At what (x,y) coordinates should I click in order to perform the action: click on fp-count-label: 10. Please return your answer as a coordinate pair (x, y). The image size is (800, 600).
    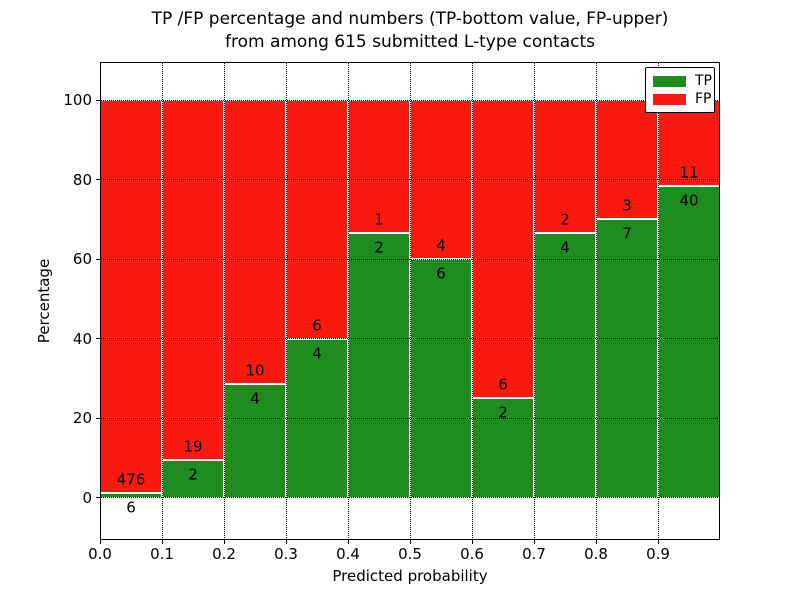
    Looking at the image, I should click on (255, 370).